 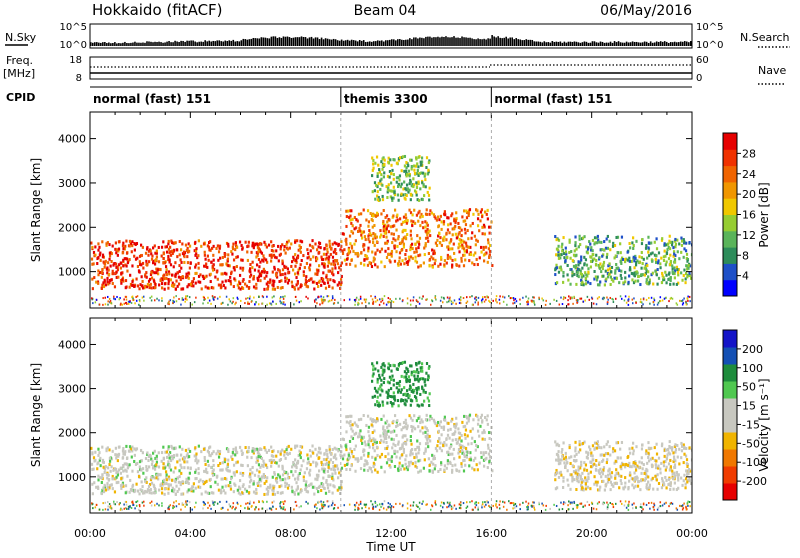 I want to click on colorbar-cell, so click(x=730, y=288).